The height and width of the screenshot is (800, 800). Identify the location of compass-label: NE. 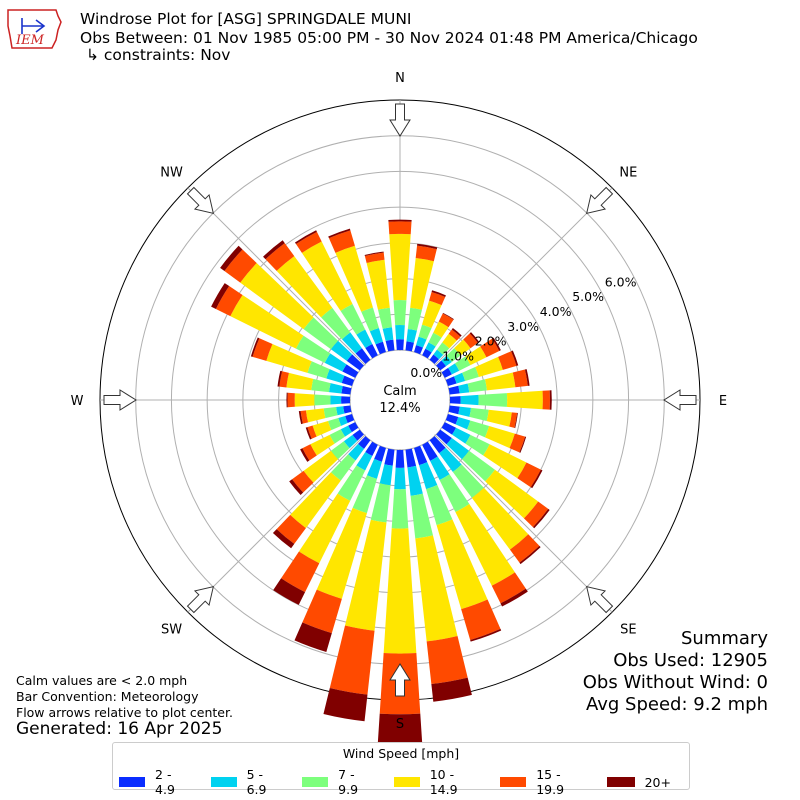
(628, 173).